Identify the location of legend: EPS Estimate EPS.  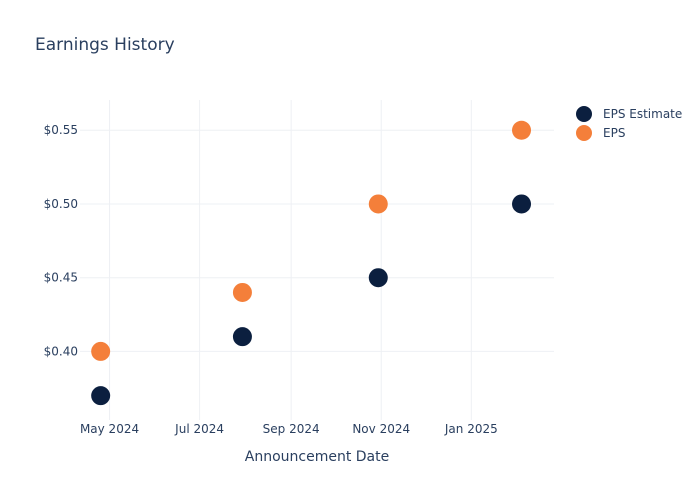
(629, 123).